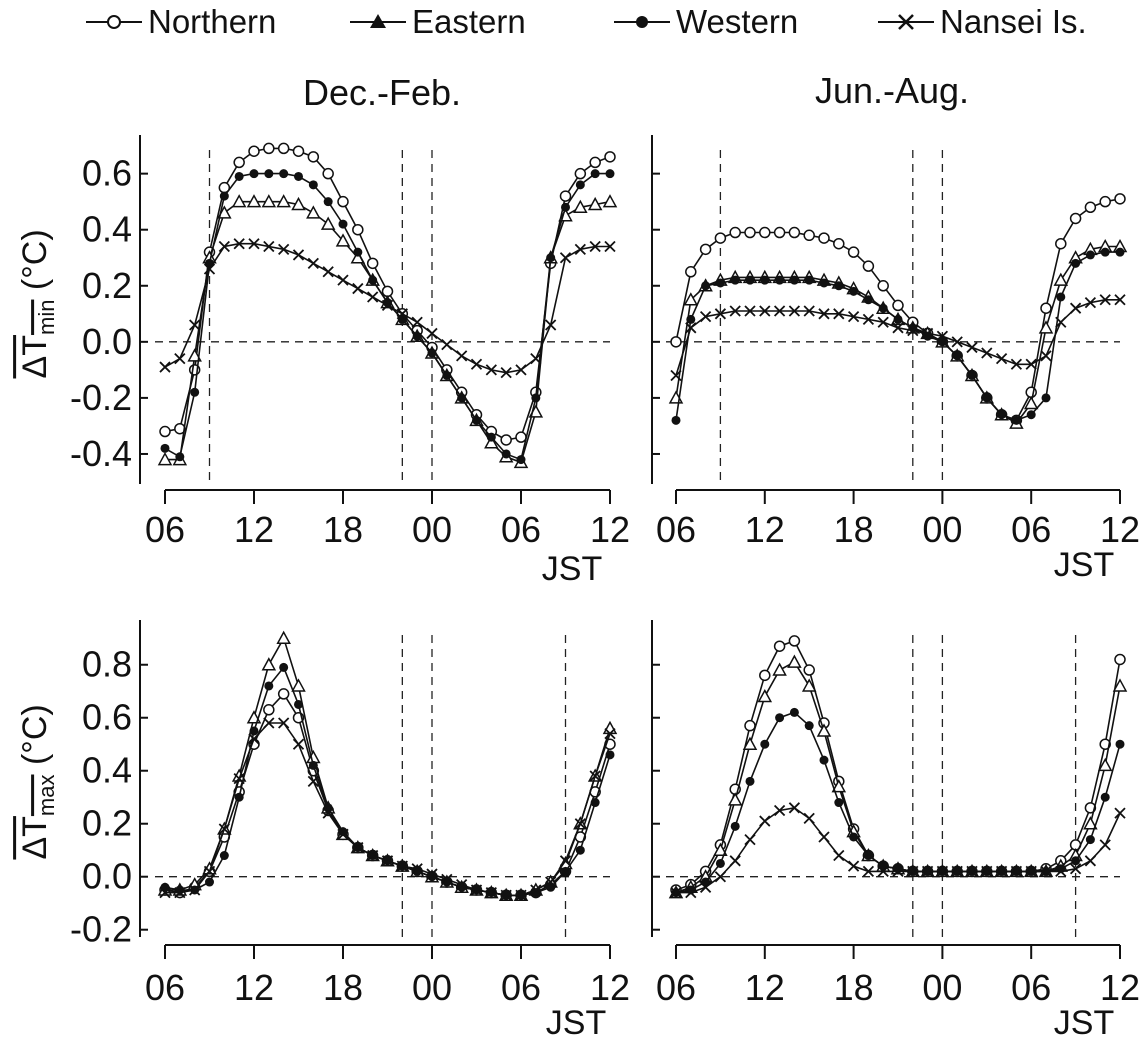  I want to click on x-axis-unit-label: JST, so click(1084, 1022).